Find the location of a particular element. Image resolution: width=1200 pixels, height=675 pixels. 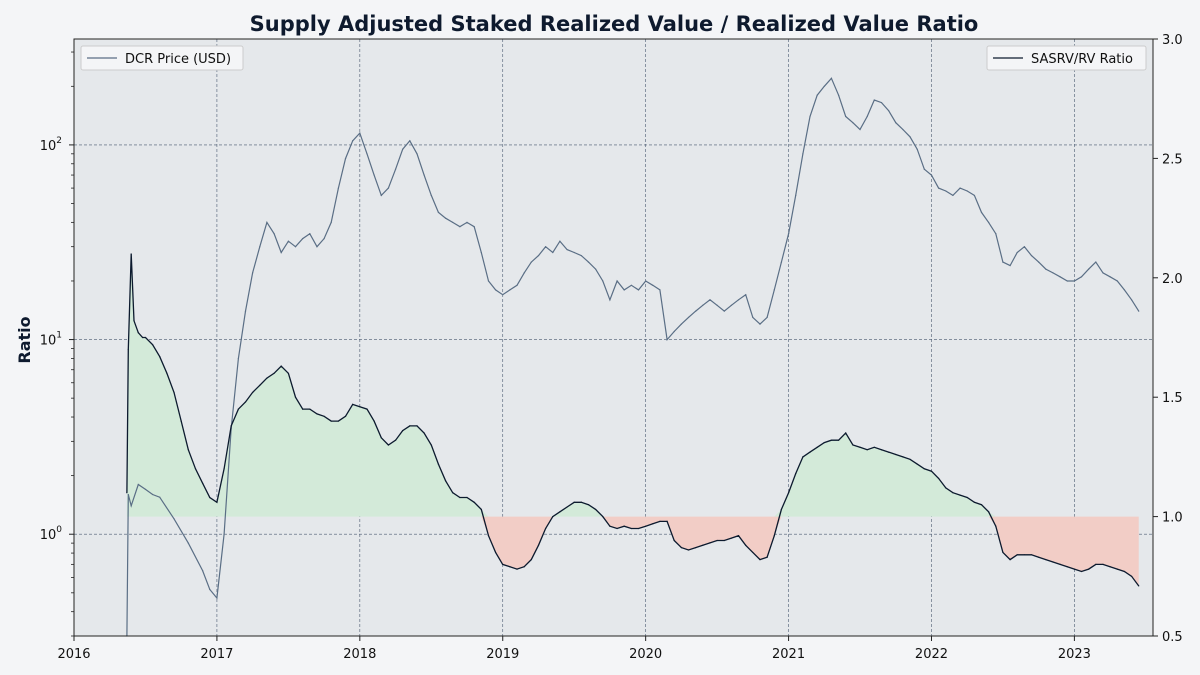

y-right-tick-label: 0.5 is located at coordinates (1172, 637).